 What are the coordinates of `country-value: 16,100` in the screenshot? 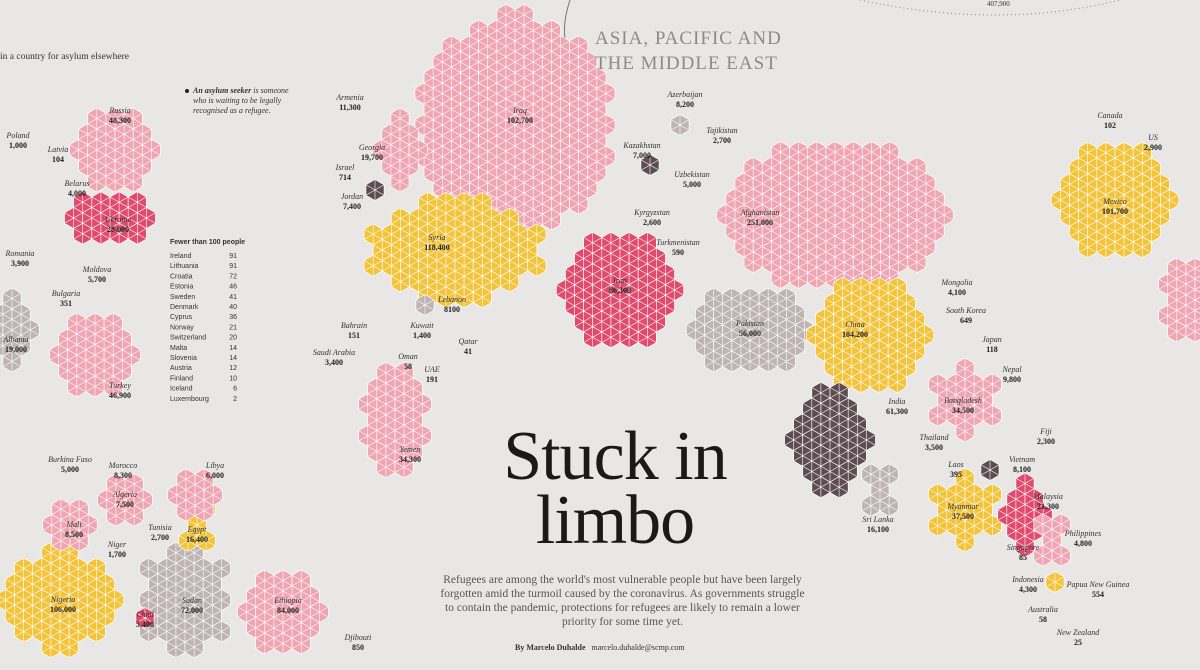 It's located at (878, 529).